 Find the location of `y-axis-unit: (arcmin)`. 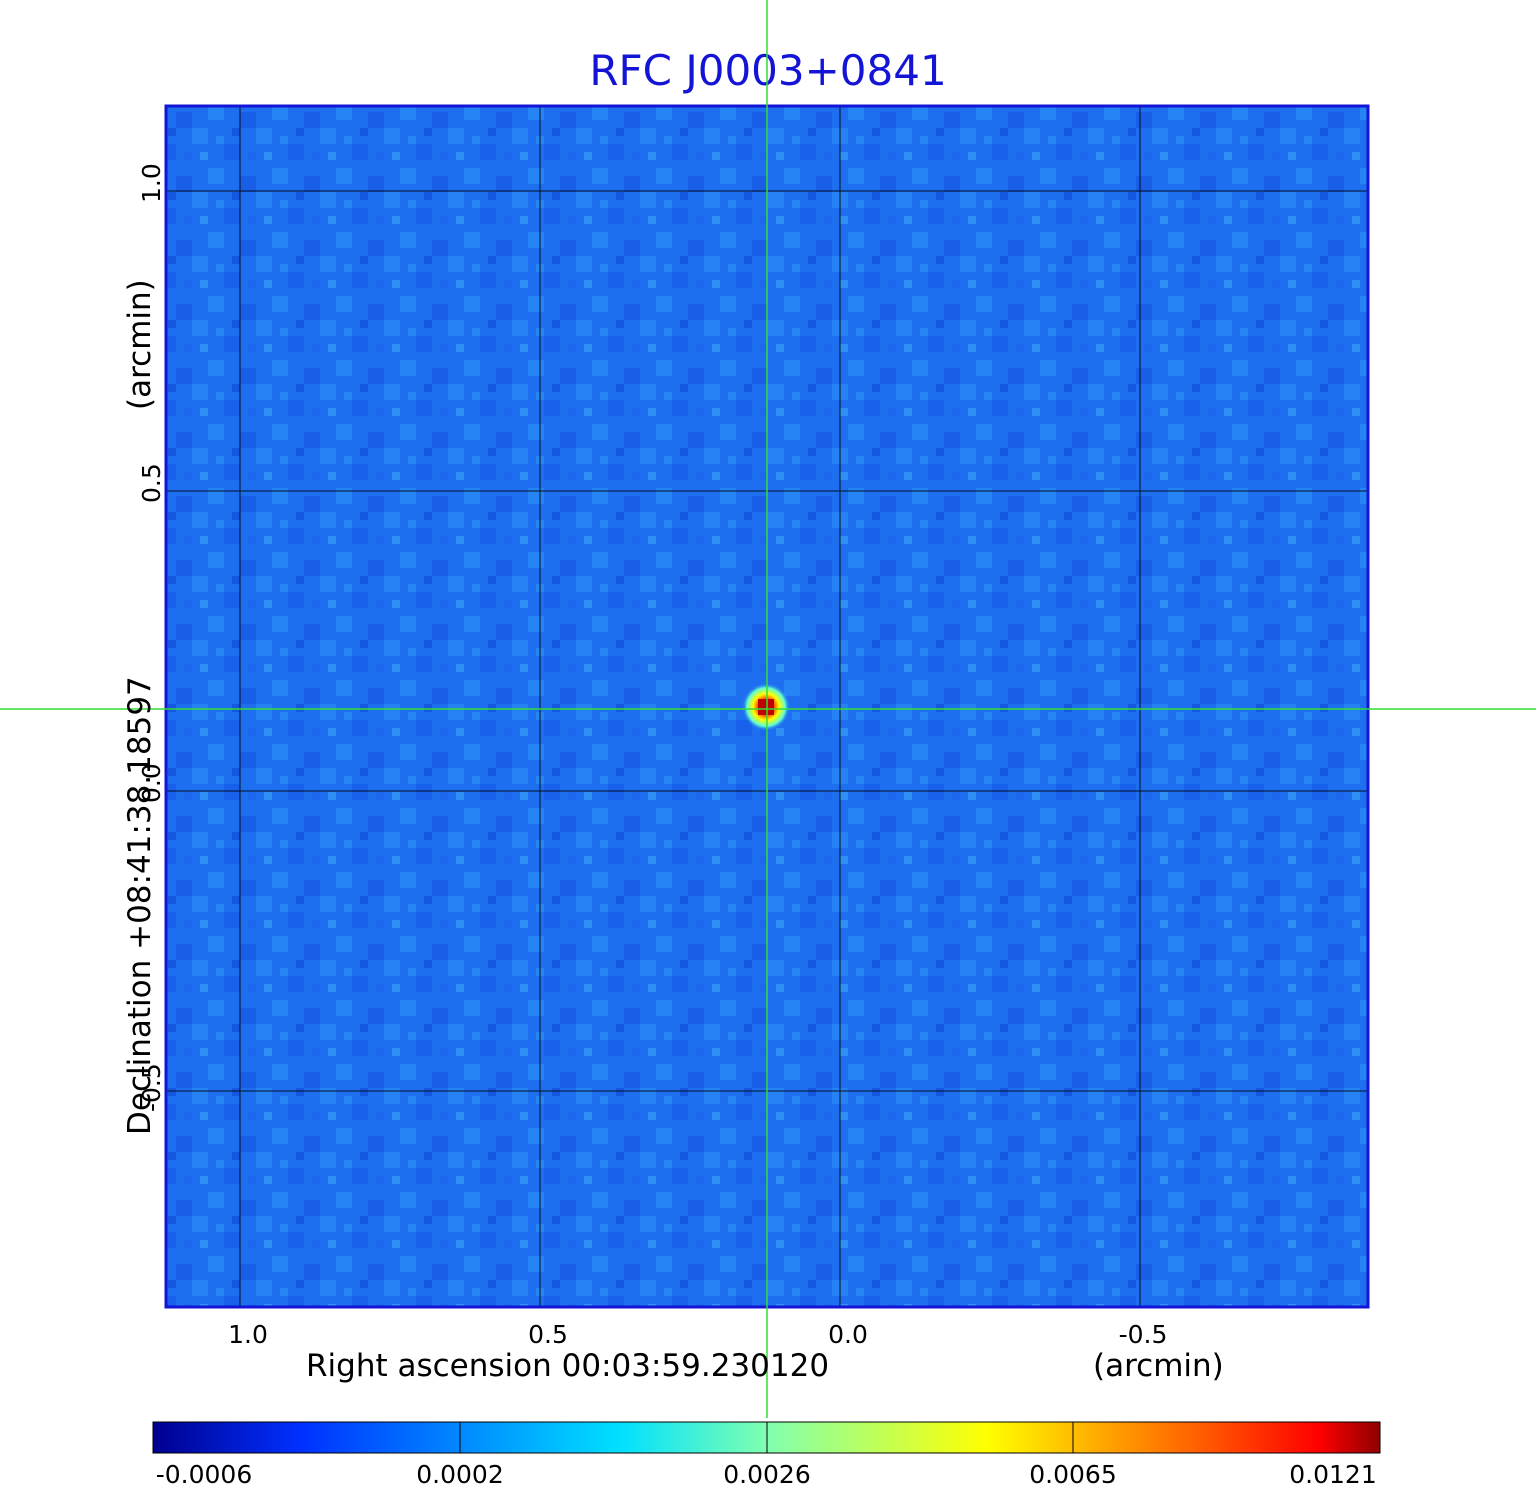

y-axis-unit: (arcmin) is located at coordinates (140, 344).